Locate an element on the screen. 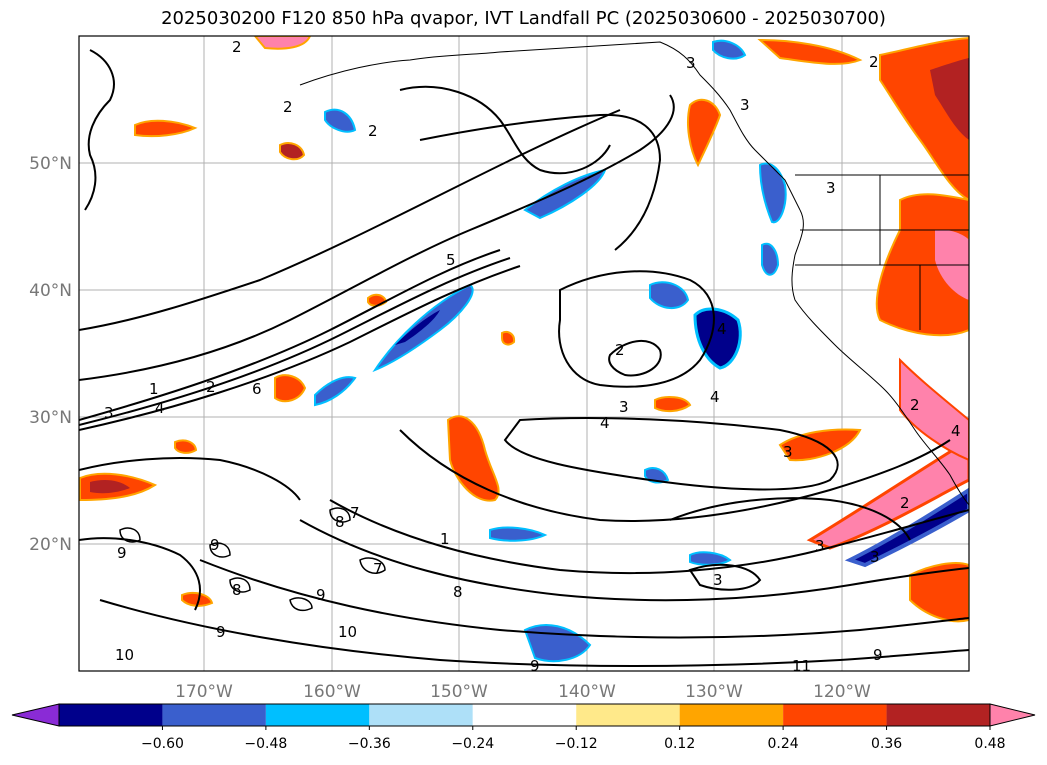 Image resolution: width=1047 pixels, height=765 pixels. positive-patch-sw-us is located at coordinates (934, 409).